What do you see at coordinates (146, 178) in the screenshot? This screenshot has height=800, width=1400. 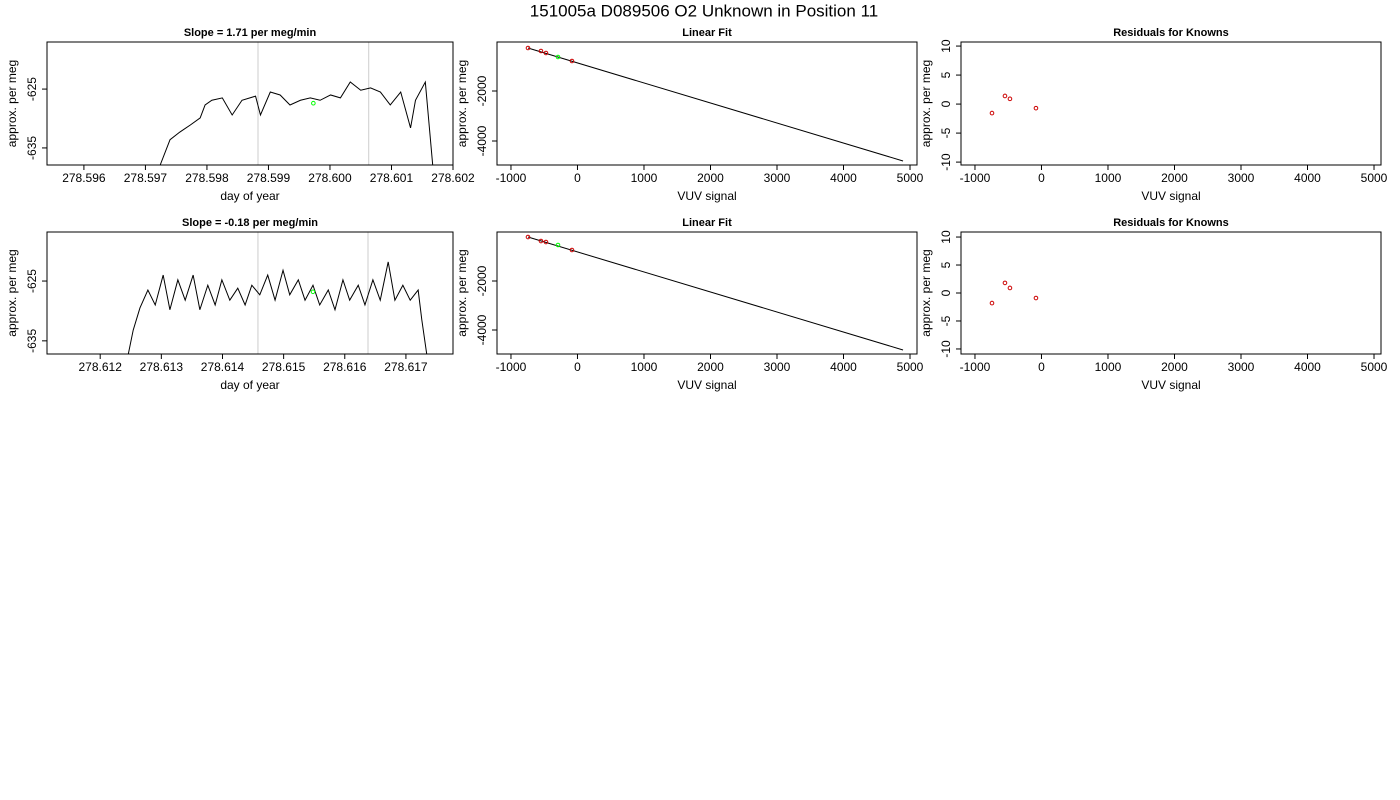 I see `x-tick-label: 278.597` at bounding box center [146, 178].